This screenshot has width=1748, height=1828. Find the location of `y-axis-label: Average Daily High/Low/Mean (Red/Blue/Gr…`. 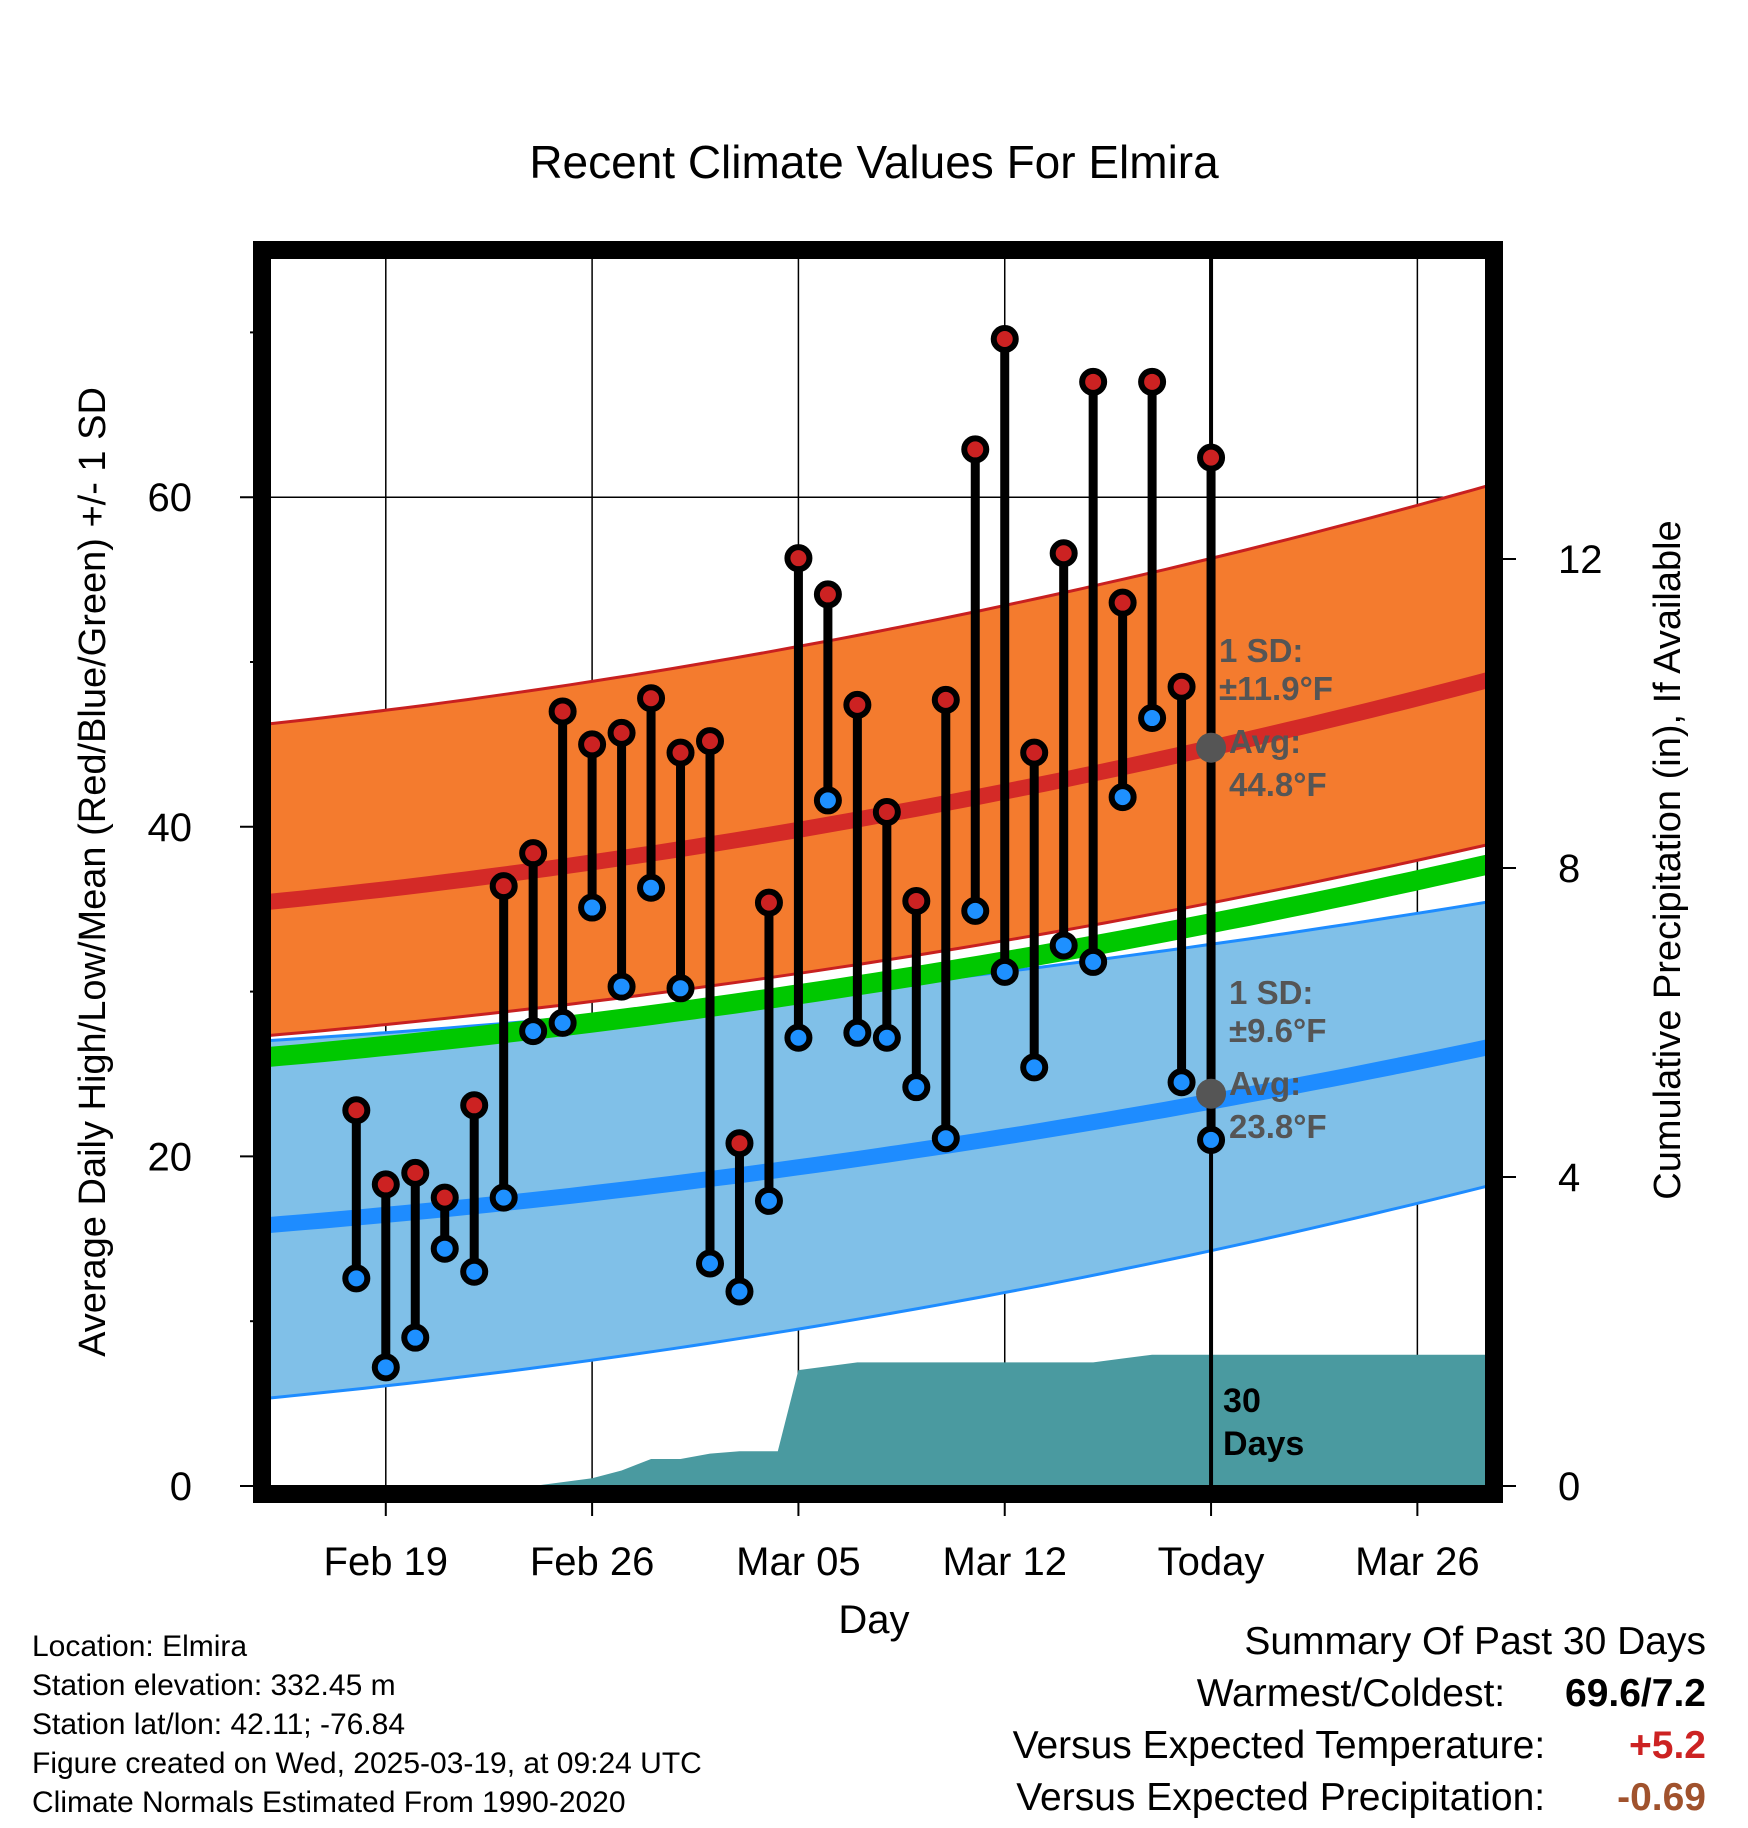

y-axis-label: Average Daily High/Low/Mean (Red/Blue/Gr… is located at coordinates (93, 872).